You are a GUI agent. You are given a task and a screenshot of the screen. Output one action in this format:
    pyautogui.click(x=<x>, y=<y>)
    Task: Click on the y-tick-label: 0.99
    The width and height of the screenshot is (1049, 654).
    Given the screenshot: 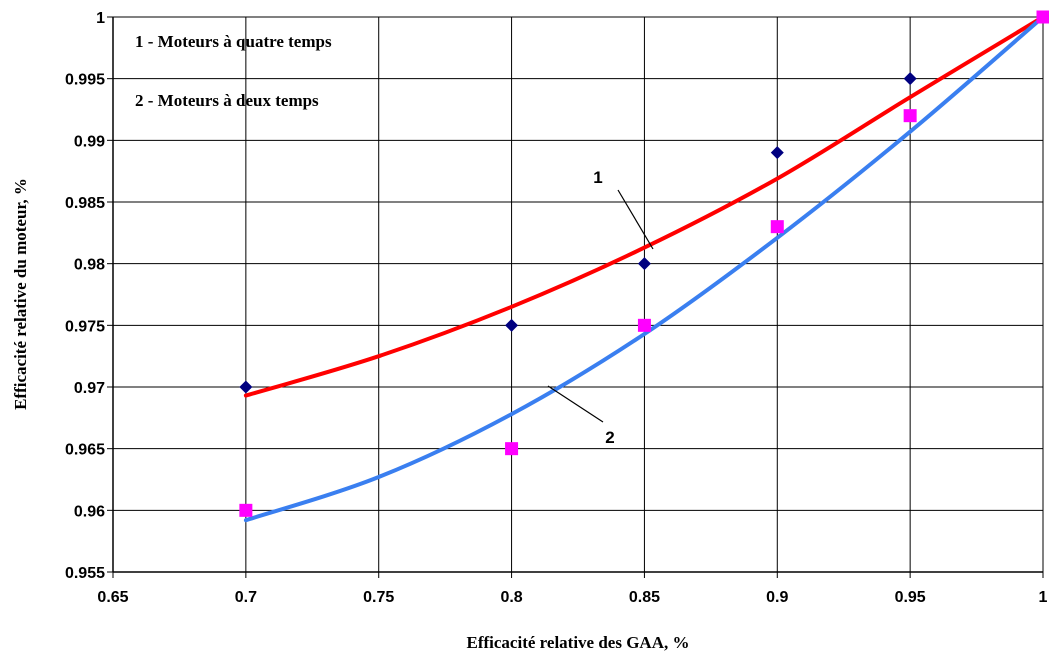 What is the action you would take?
    pyautogui.click(x=89, y=141)
    